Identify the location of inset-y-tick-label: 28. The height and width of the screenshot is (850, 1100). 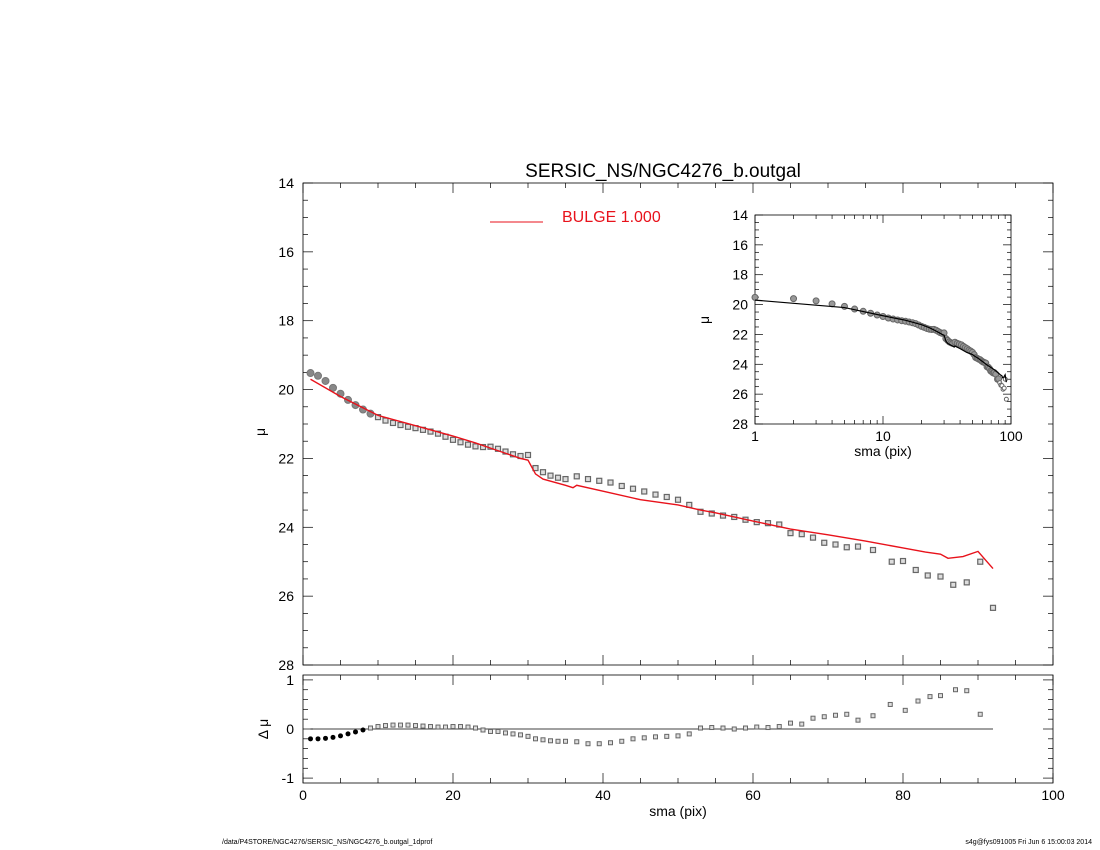
(740, 424).